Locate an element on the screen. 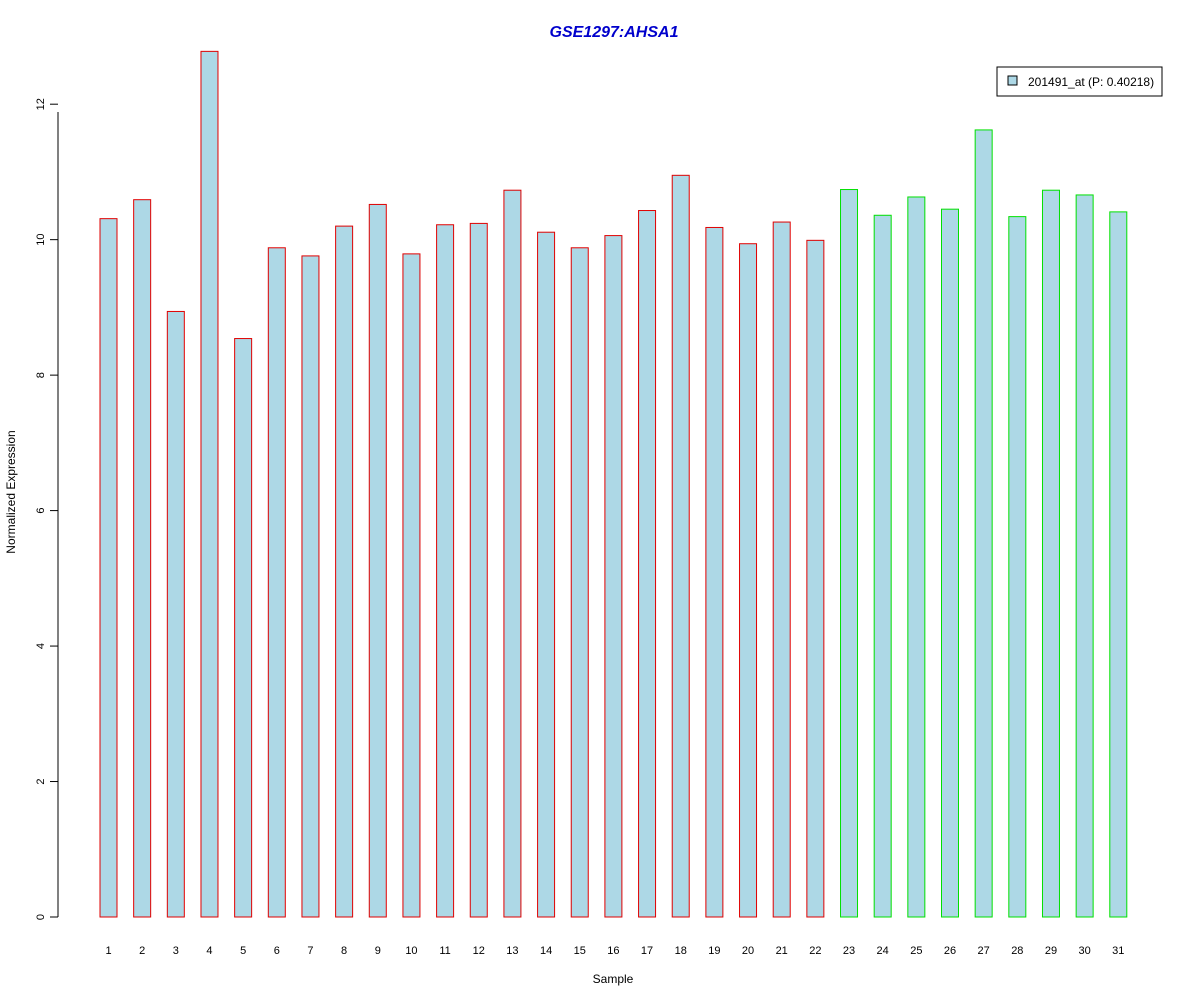  x-tick-label: 4 is located at coordinates (209, 951).